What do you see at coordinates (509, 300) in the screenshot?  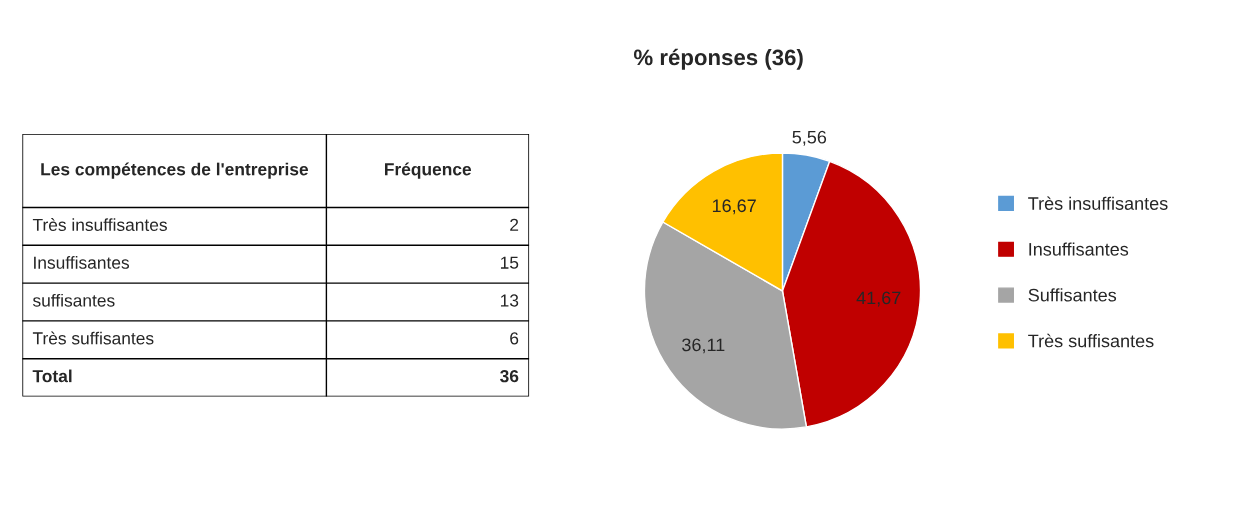 I see `data-label: 13` at bounding box center [509, 300].